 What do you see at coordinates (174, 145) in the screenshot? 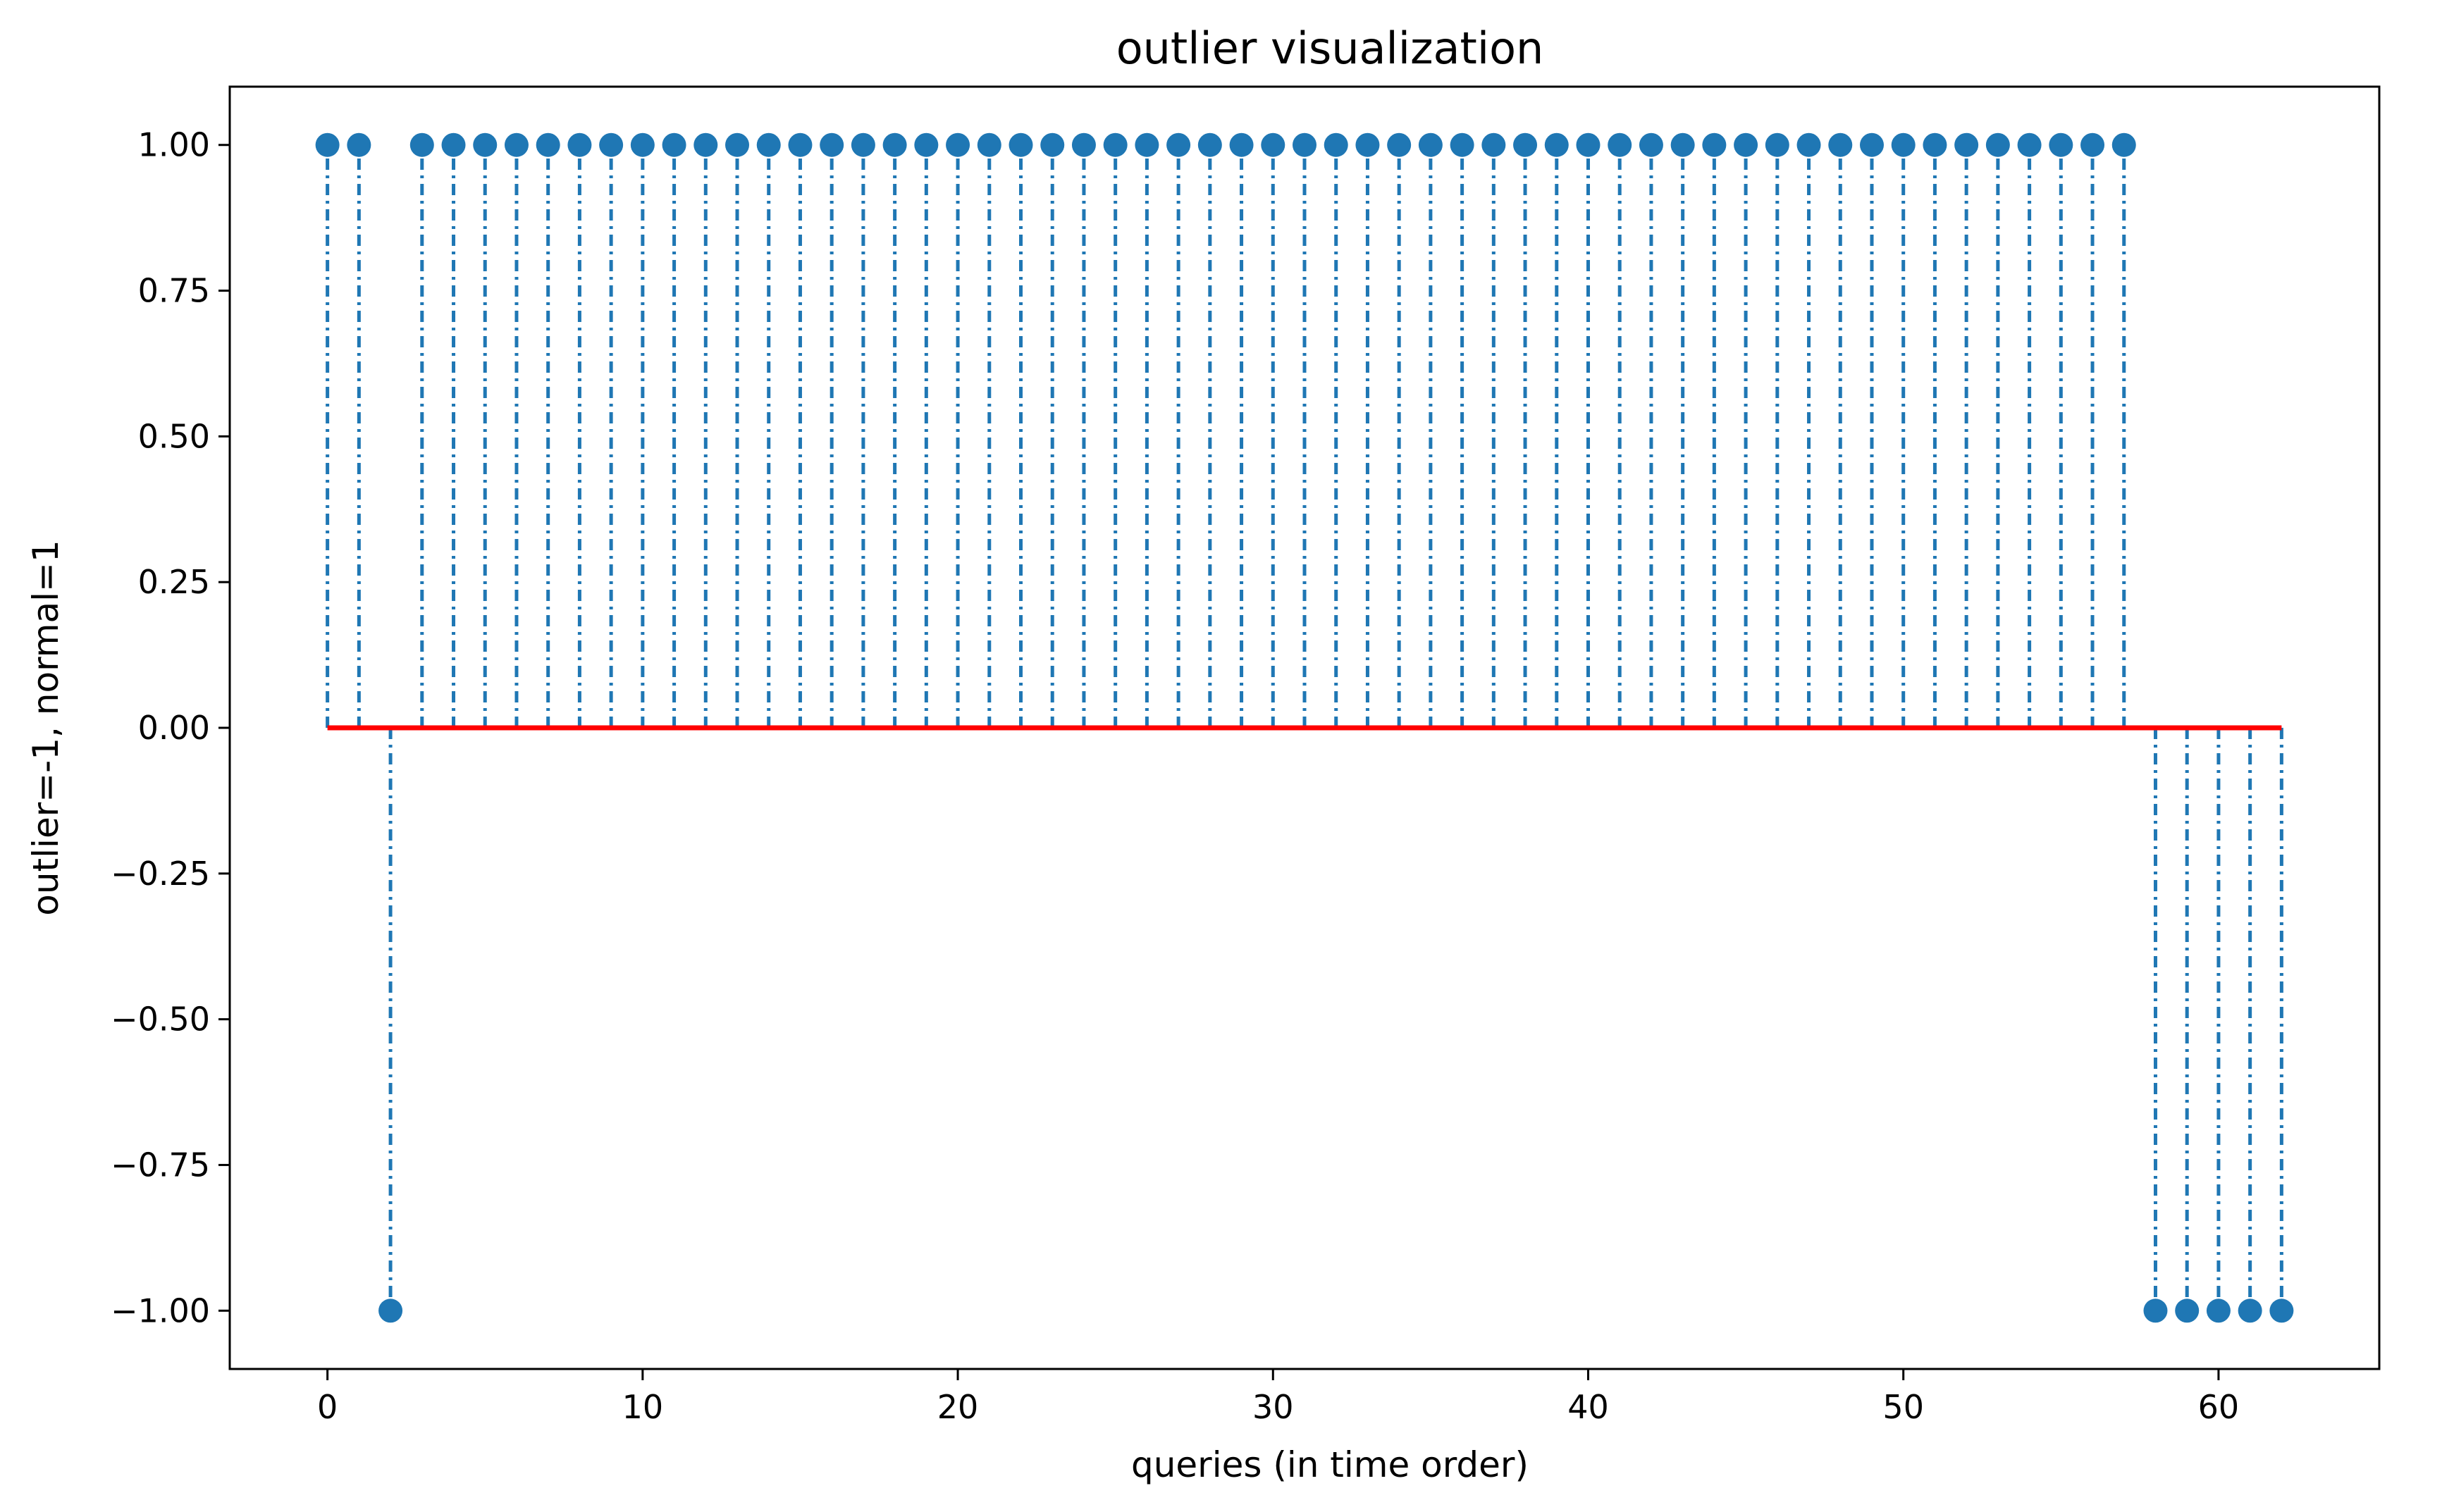
I see `y-tick-label: 1.00` at bounding box center [174, 145].